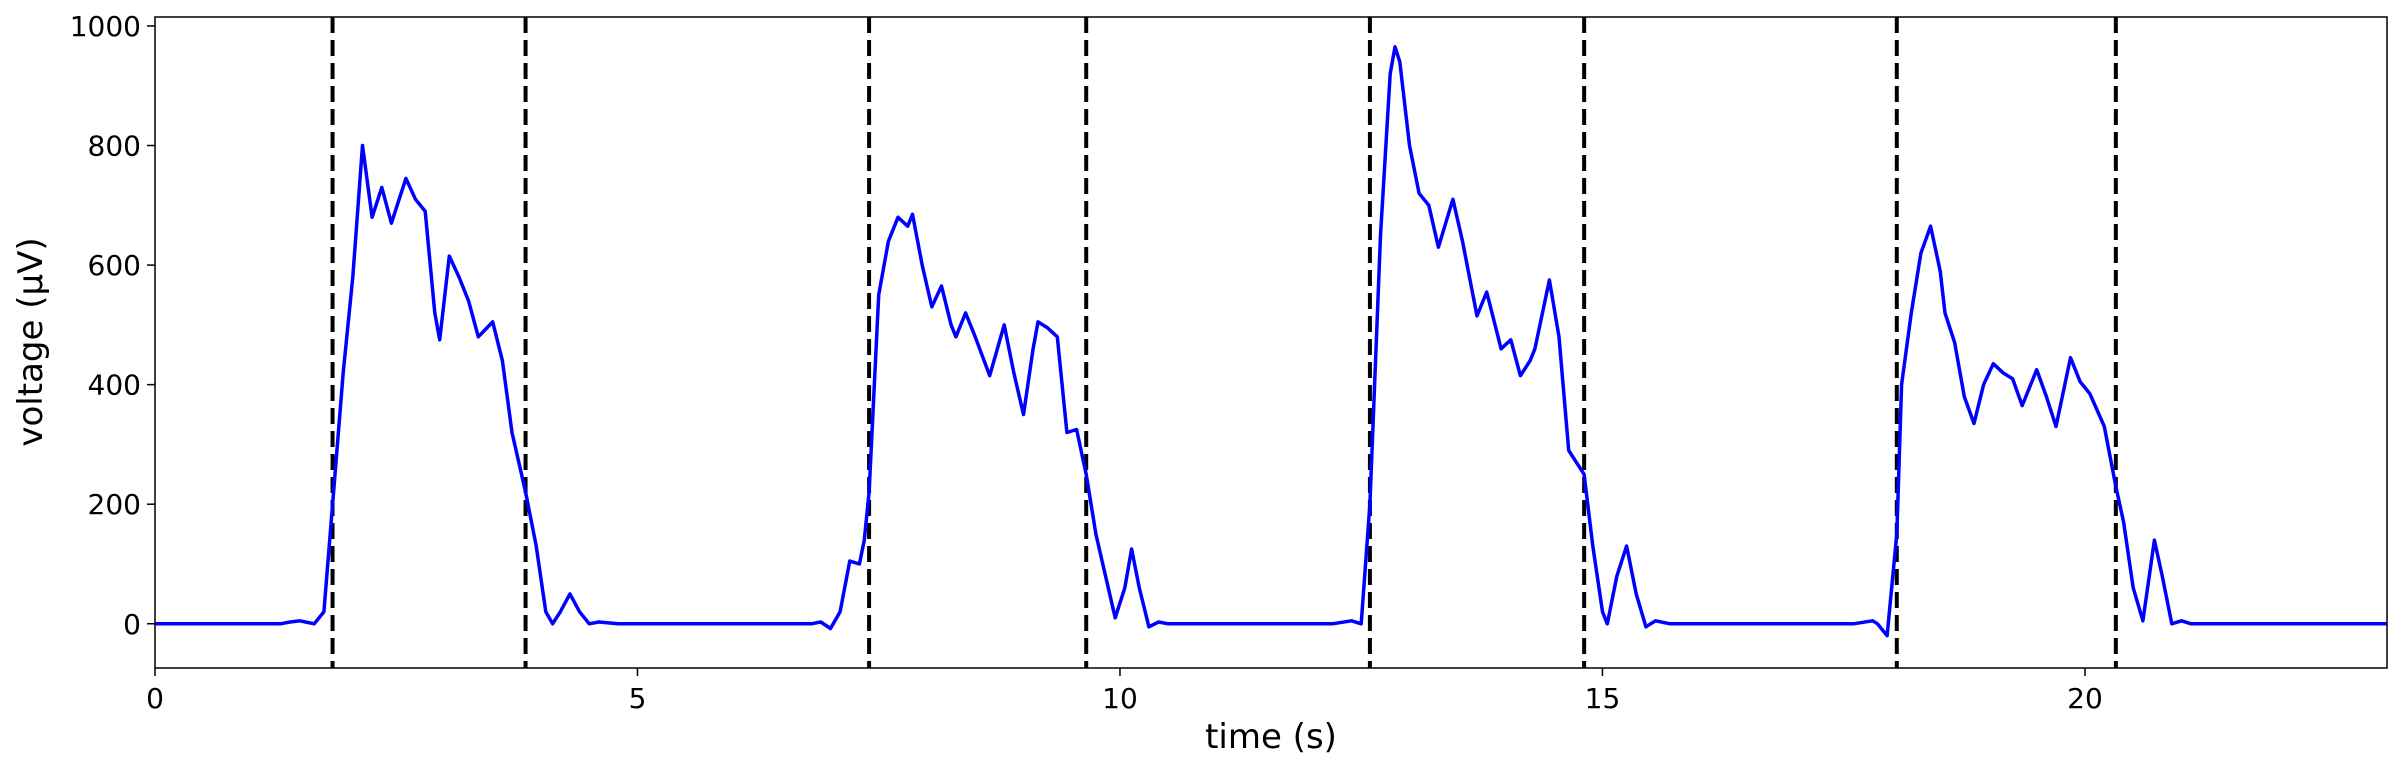 Image resolution: width=2402 pixels, height=771 pixels. I want to click on x-tick-label: 0, so click(155, 698).